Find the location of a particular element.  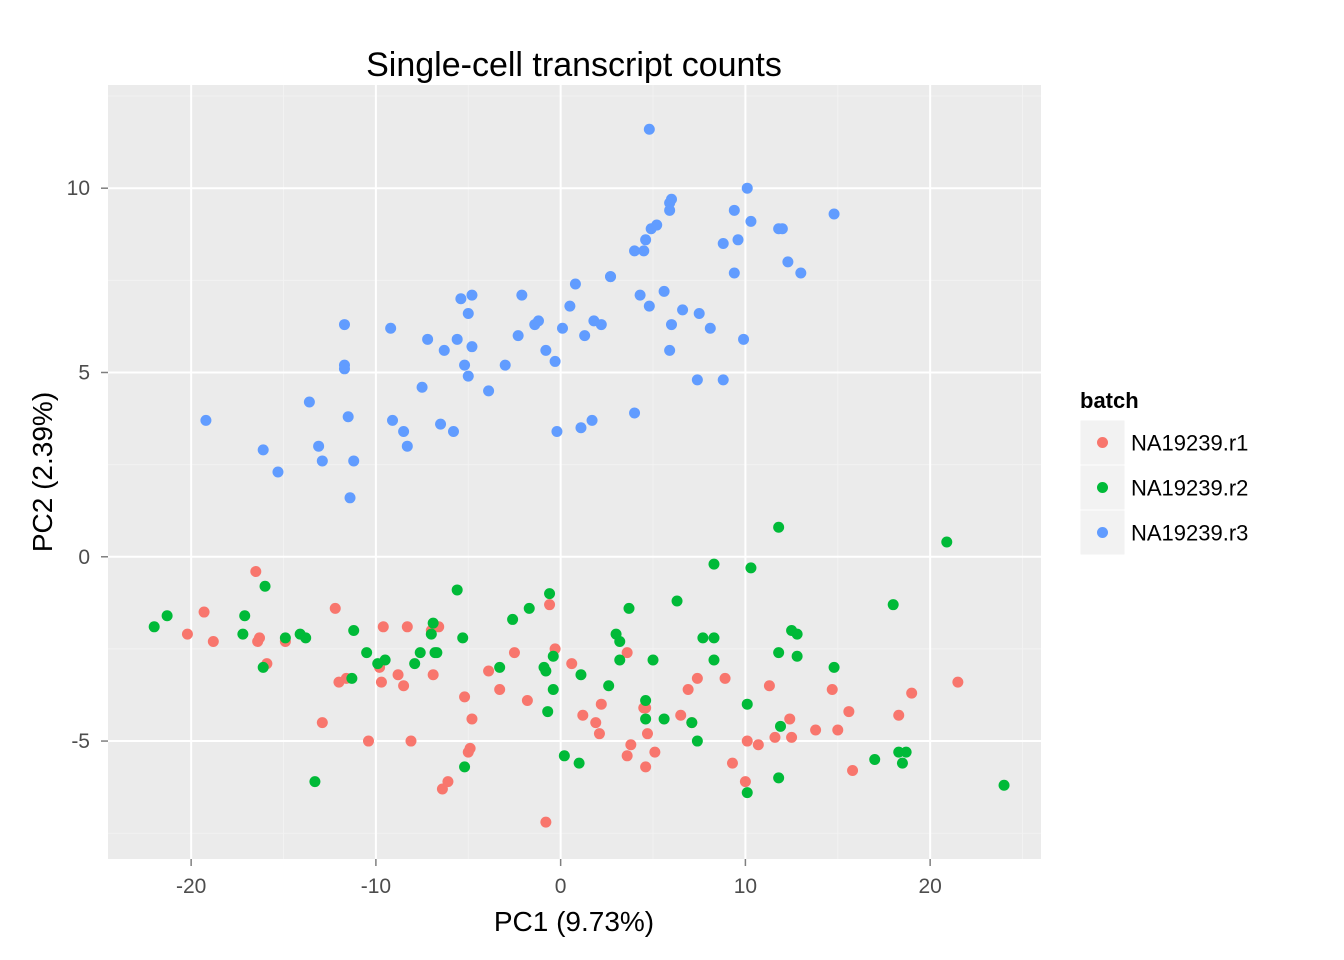

legend-label: NA19239.r3 is located at coordinates (1189, 533).